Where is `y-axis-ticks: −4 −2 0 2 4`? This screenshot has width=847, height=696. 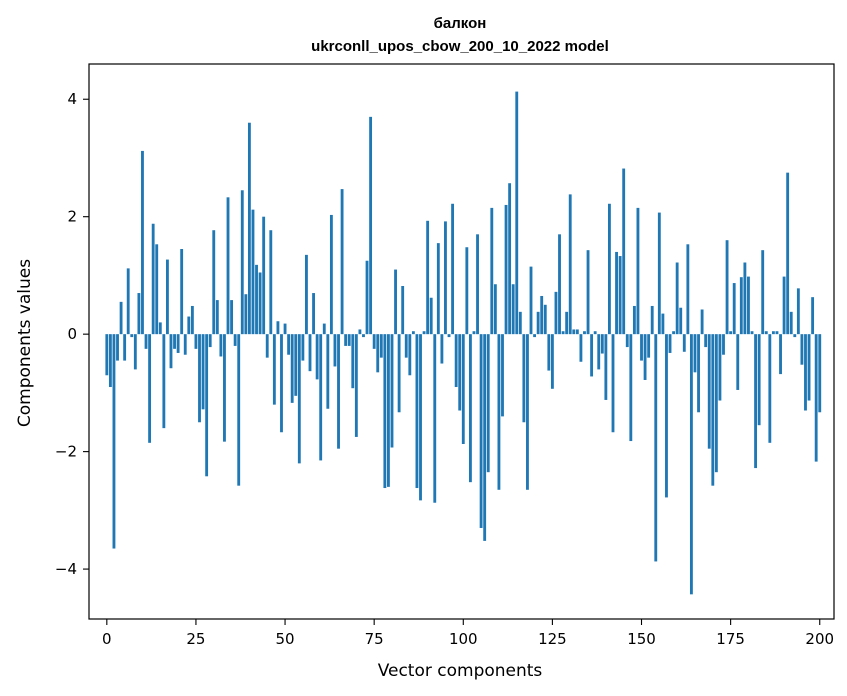
y-axis-ticks: −4 −2 0 2 4 is located at coordinates (72, 334).